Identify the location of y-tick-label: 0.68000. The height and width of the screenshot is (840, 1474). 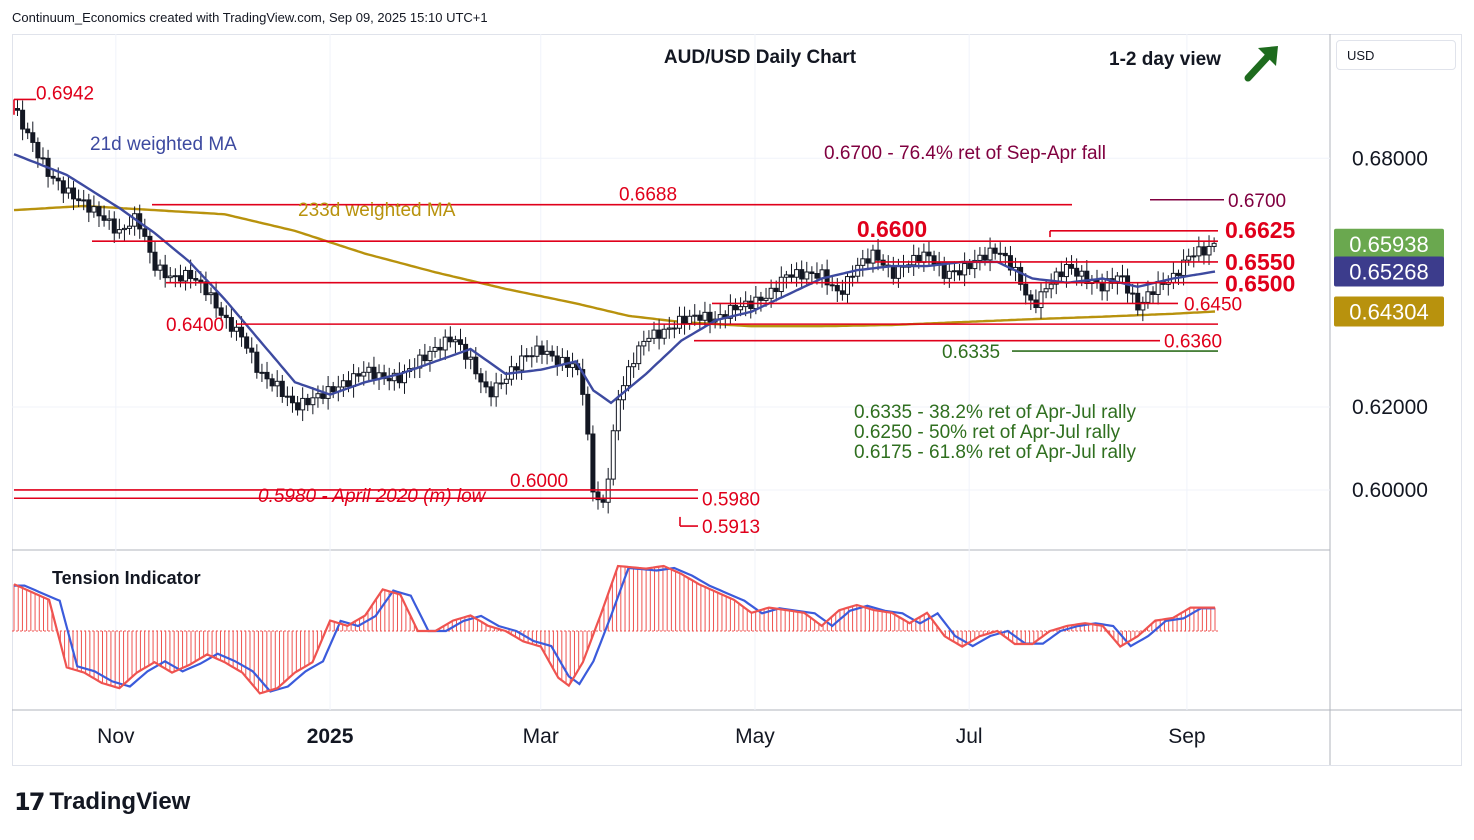
(1390, 158).